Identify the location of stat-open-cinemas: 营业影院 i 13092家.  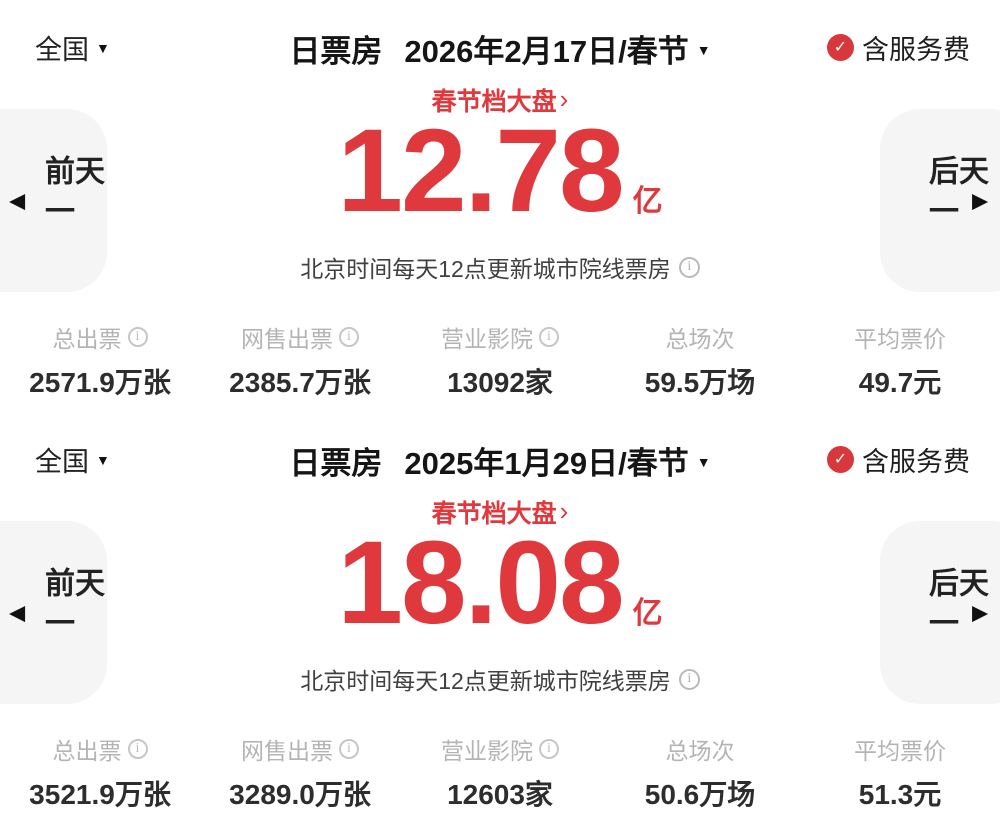
(500, 360).